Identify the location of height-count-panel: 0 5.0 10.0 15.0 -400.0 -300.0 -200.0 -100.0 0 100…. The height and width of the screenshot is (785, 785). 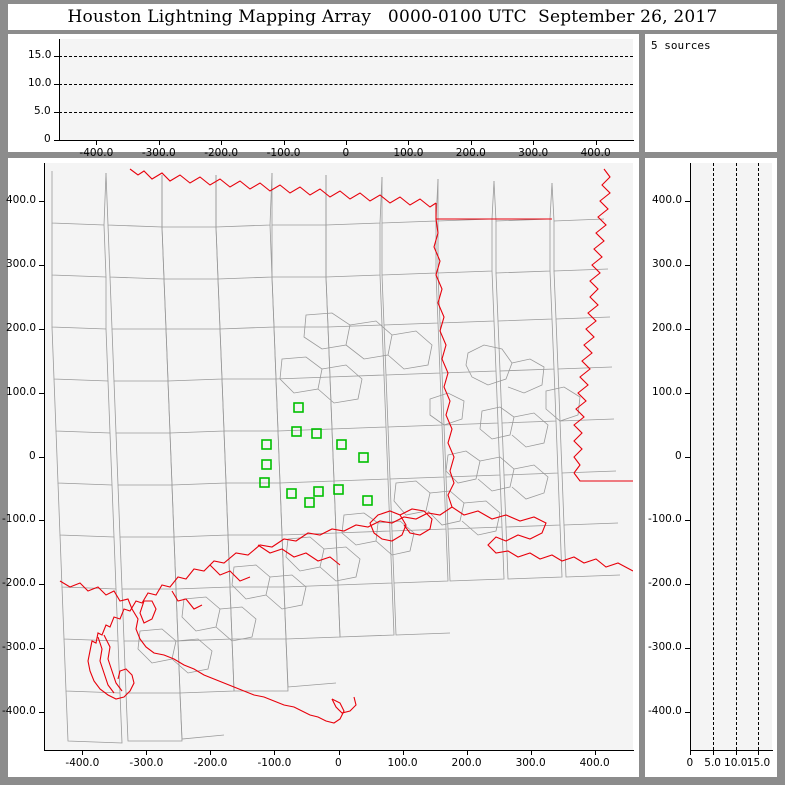
(711, 467).